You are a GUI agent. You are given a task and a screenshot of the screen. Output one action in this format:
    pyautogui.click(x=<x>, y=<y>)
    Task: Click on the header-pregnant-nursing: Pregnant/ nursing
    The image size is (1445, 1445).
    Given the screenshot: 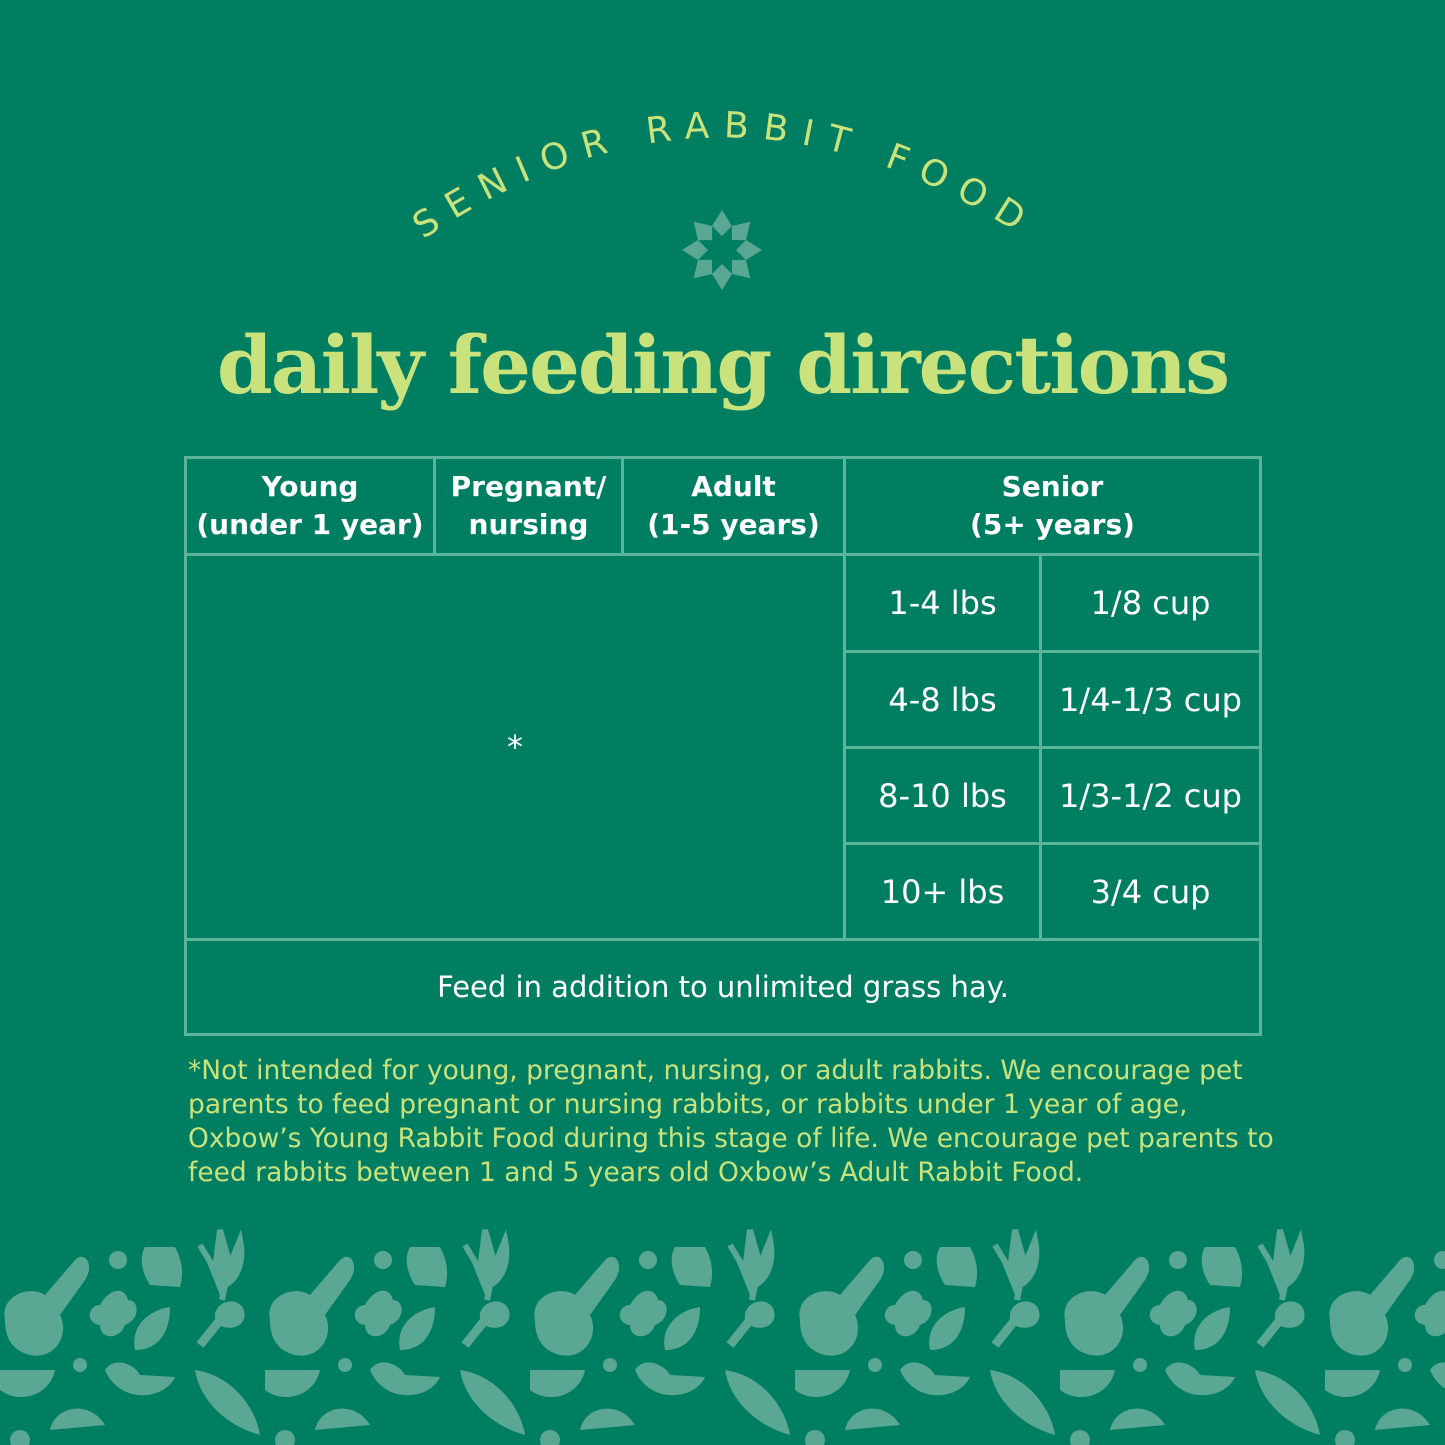 What is the action you would take?
    pyautogui.click(x=528, y=506)
    